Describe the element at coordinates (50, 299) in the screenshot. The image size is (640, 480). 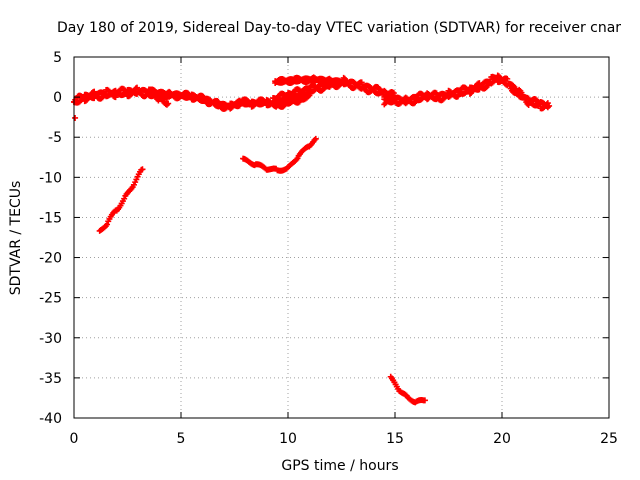
I see `y-tick-label: -25` at that location.